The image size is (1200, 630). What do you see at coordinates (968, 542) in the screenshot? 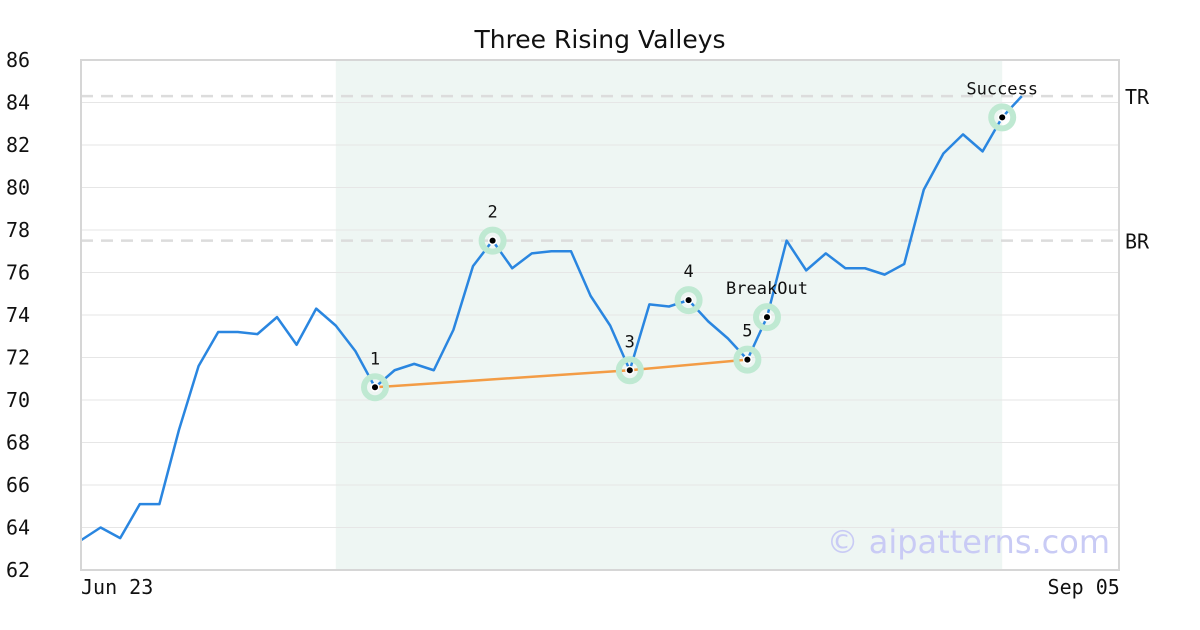
I see `watermark: © aipatterns.com` at bounding box center [968, 542].